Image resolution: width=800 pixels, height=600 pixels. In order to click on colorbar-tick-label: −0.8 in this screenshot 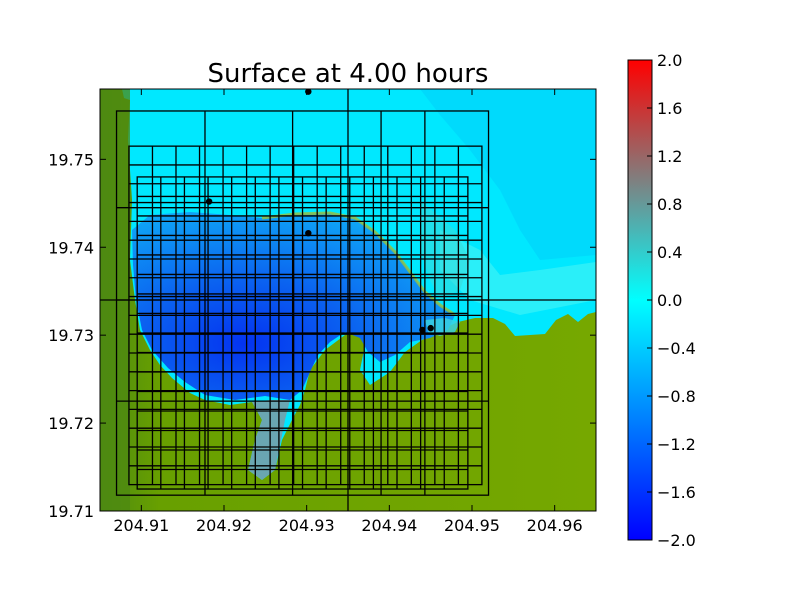, I will do `click(676, 396)`.